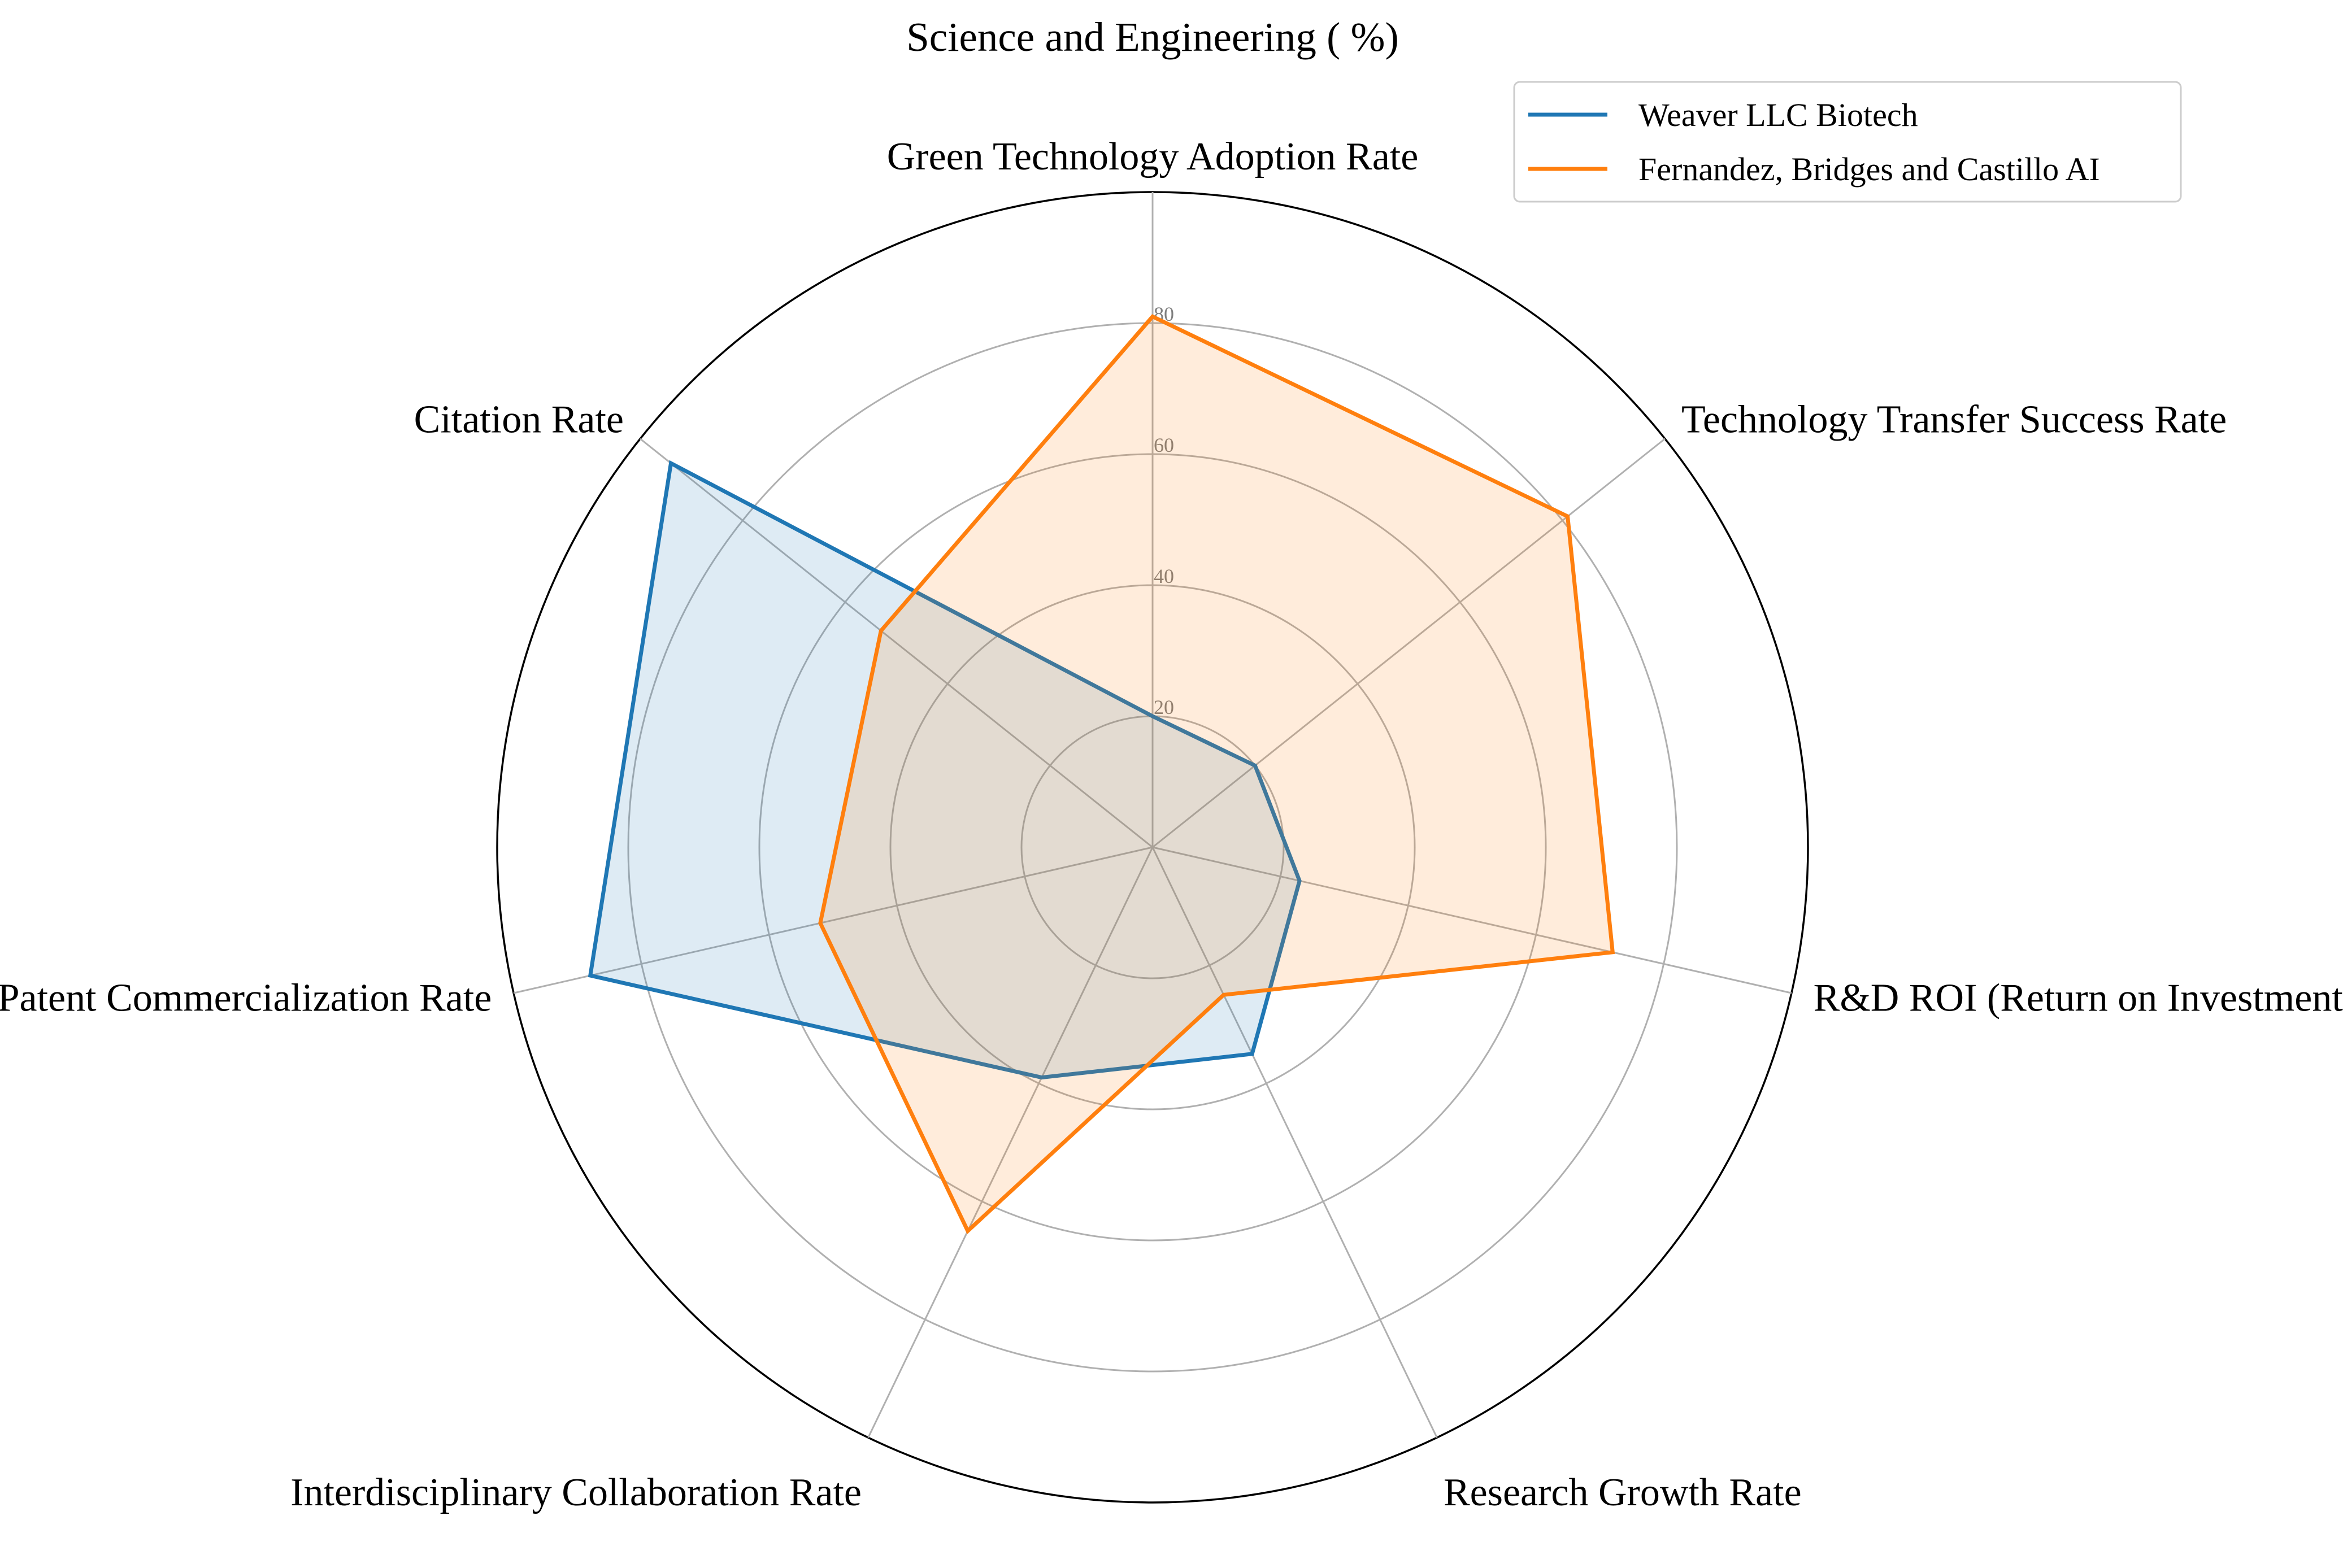 The height and width of the screenshot is (1568, 2343). Describe the element at coordinates (1153, 157) in the screenshot. I see `axis-label: Green Technology Adoption Rate` at that location.